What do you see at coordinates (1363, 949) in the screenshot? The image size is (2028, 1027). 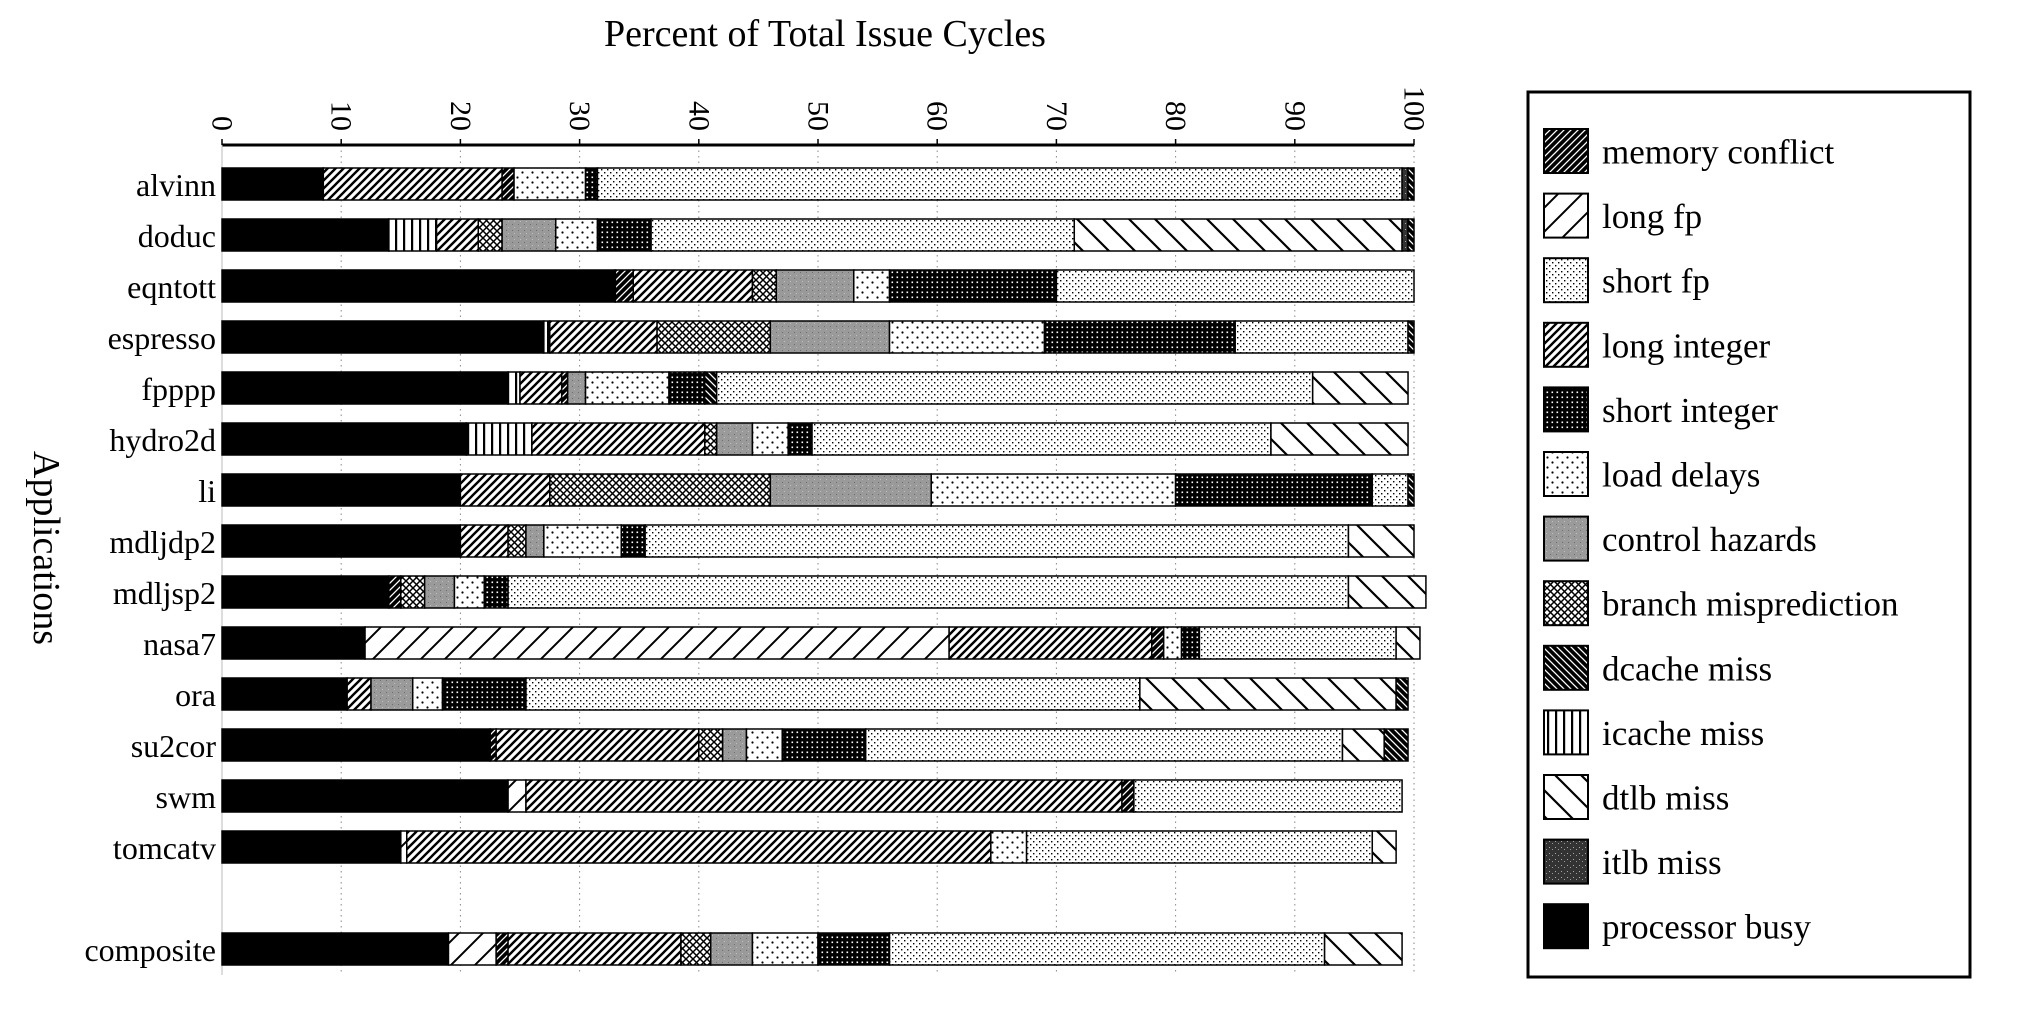 I see `bar-segment-composite-dtlb-miss` at bounding box center [1363, 949].